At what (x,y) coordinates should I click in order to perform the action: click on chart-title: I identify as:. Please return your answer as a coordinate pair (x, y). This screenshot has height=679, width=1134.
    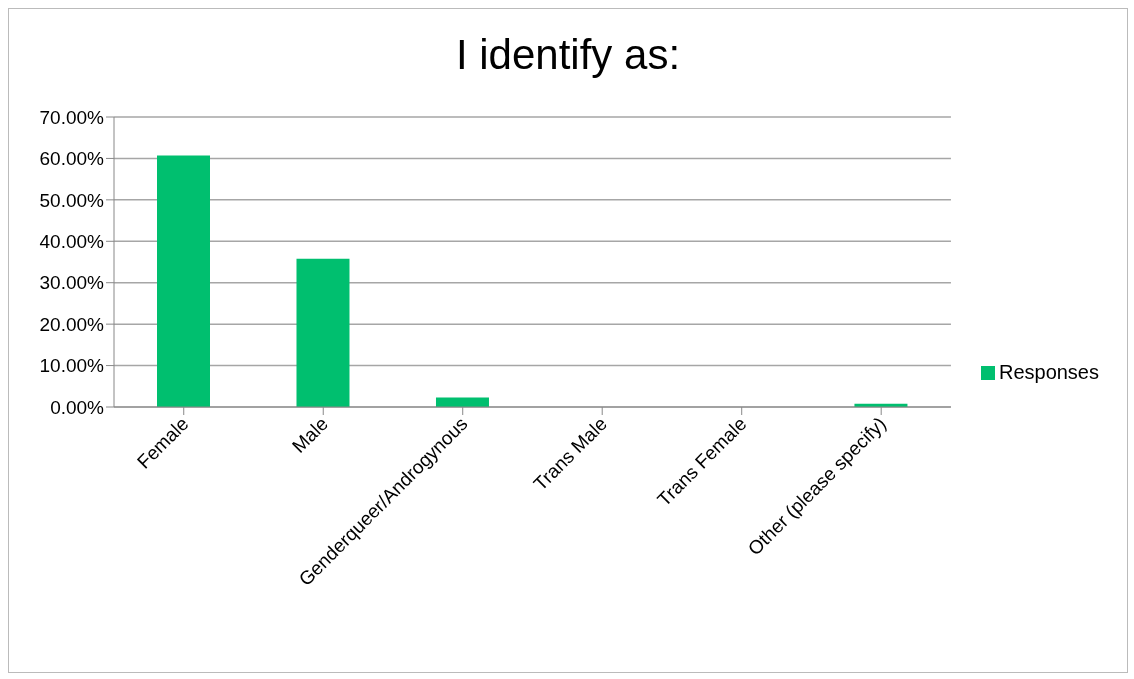
    Looking at the image, I should click on (568, 55).